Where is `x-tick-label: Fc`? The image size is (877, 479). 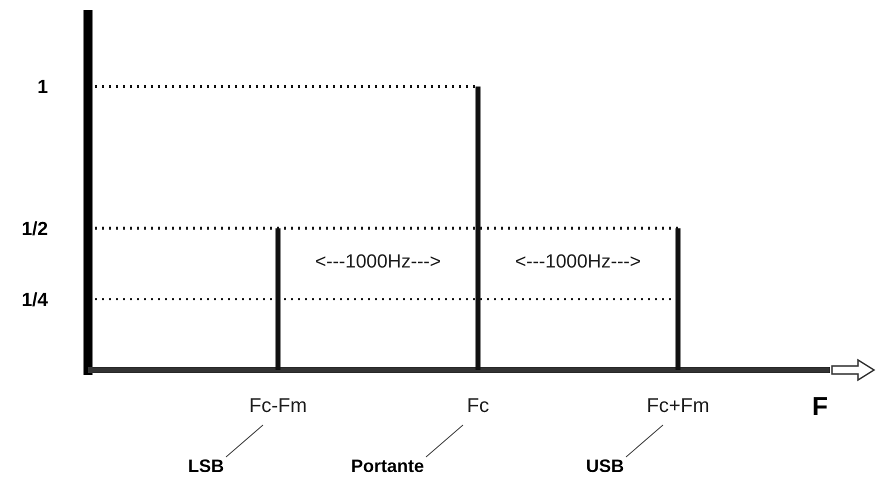 x-tick-label: Fc is located at coordinates (478, 406).